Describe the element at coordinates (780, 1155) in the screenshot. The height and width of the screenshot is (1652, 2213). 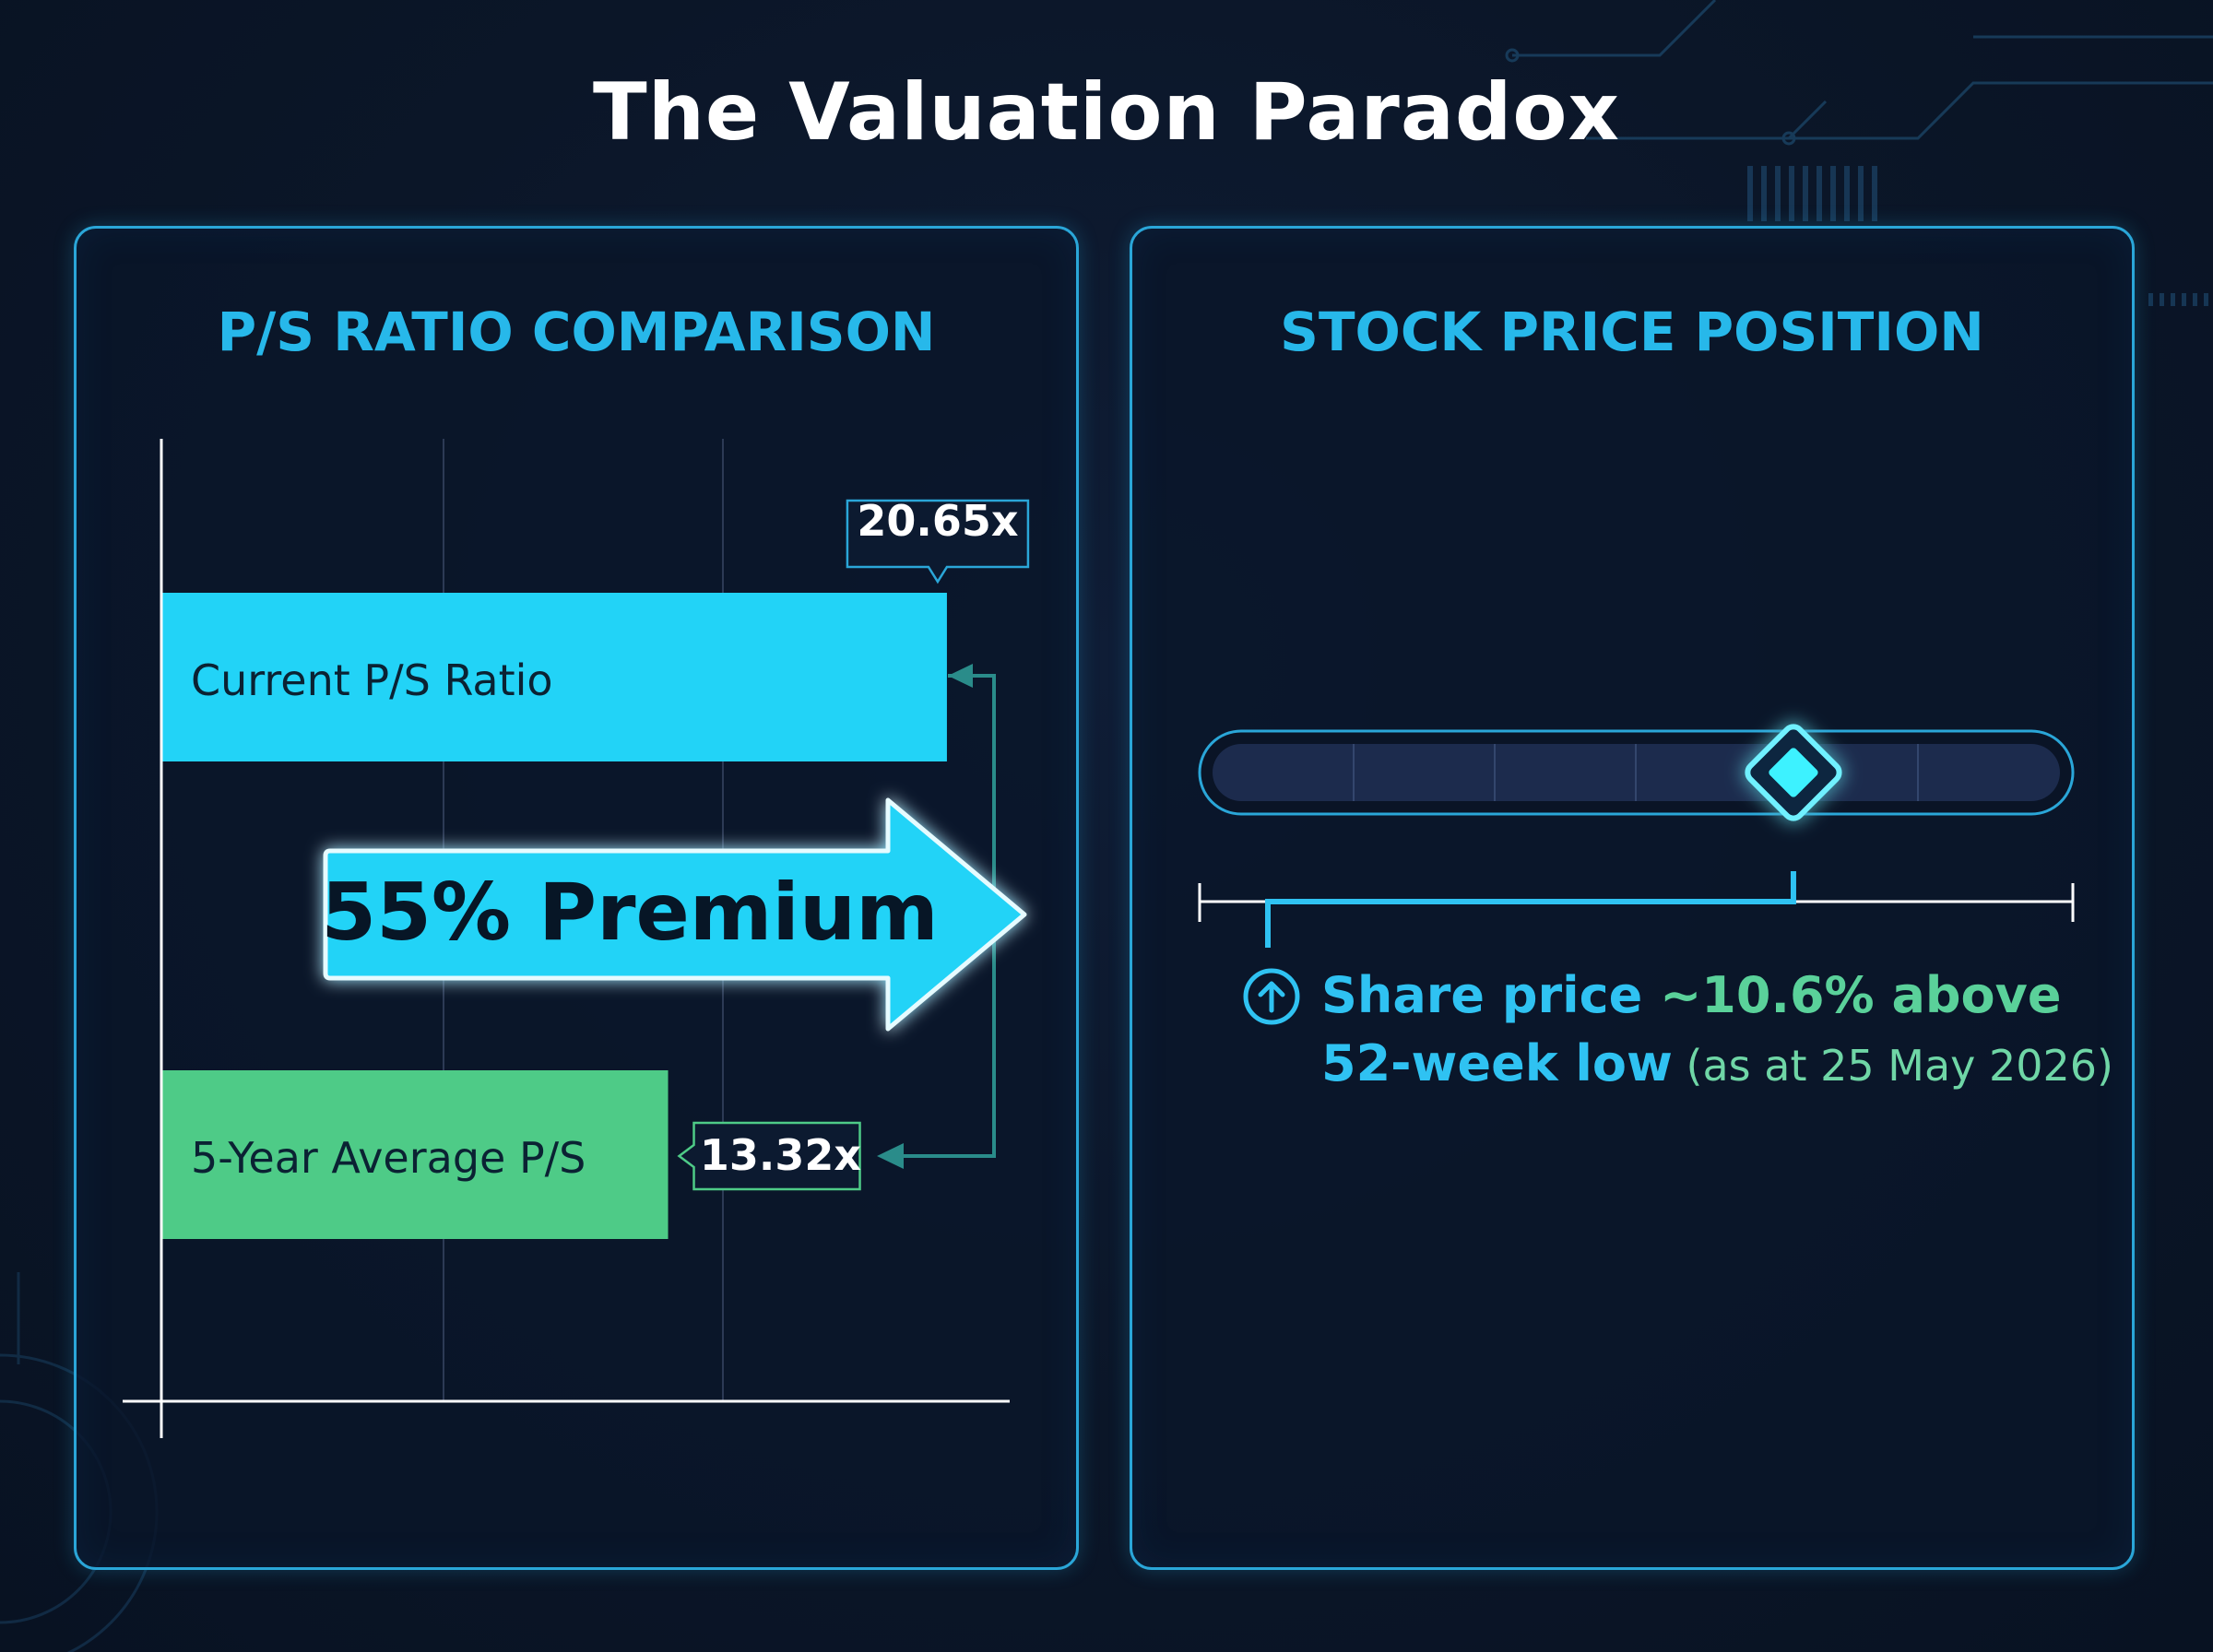
I see `value-label-5yr-avg-ps: 13.32x` at that location.